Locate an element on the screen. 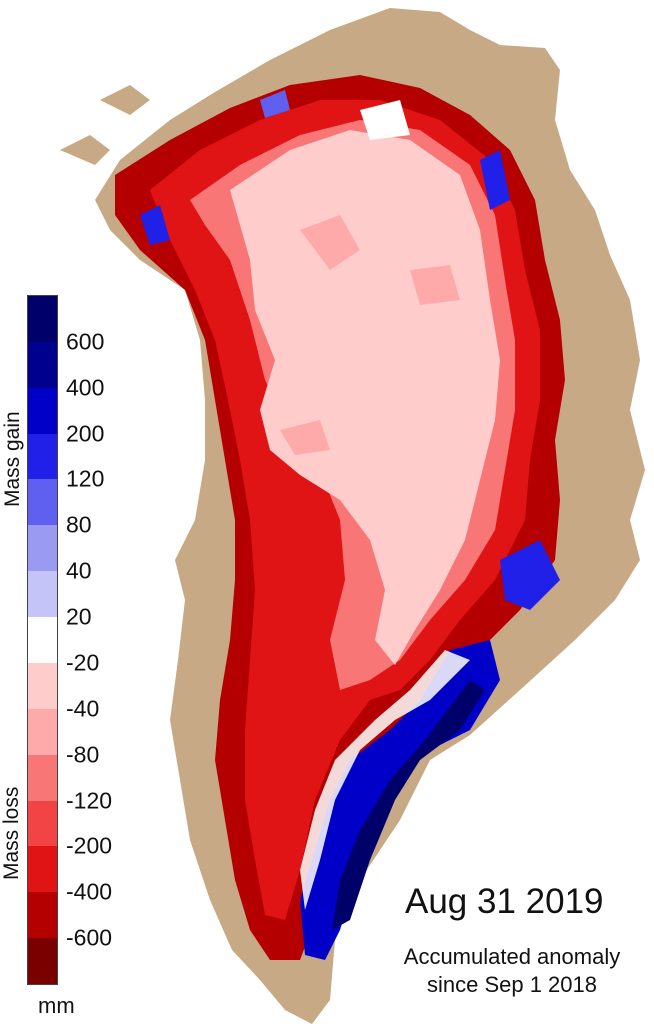  date-label: Aug 31 2019 is located at coordinates (504, 901).